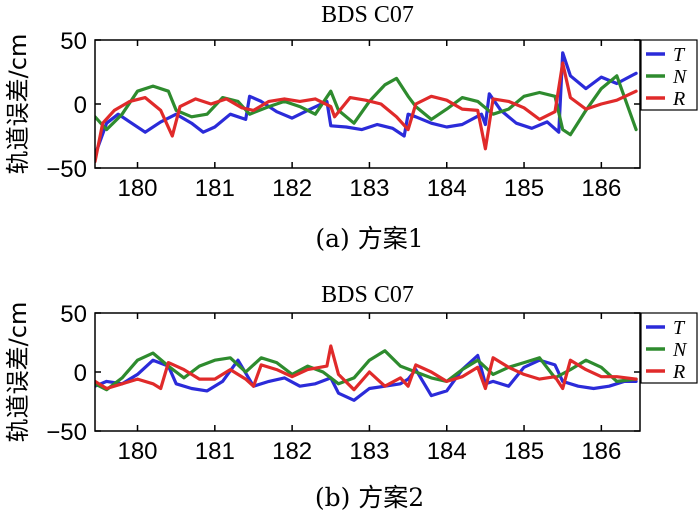 The width and height of the screenshot is (700, 521). What do you see at coordinates (680, 77) in the screenshot?
I see `legend-label-n-a: N` at bounding box center [680, 77].